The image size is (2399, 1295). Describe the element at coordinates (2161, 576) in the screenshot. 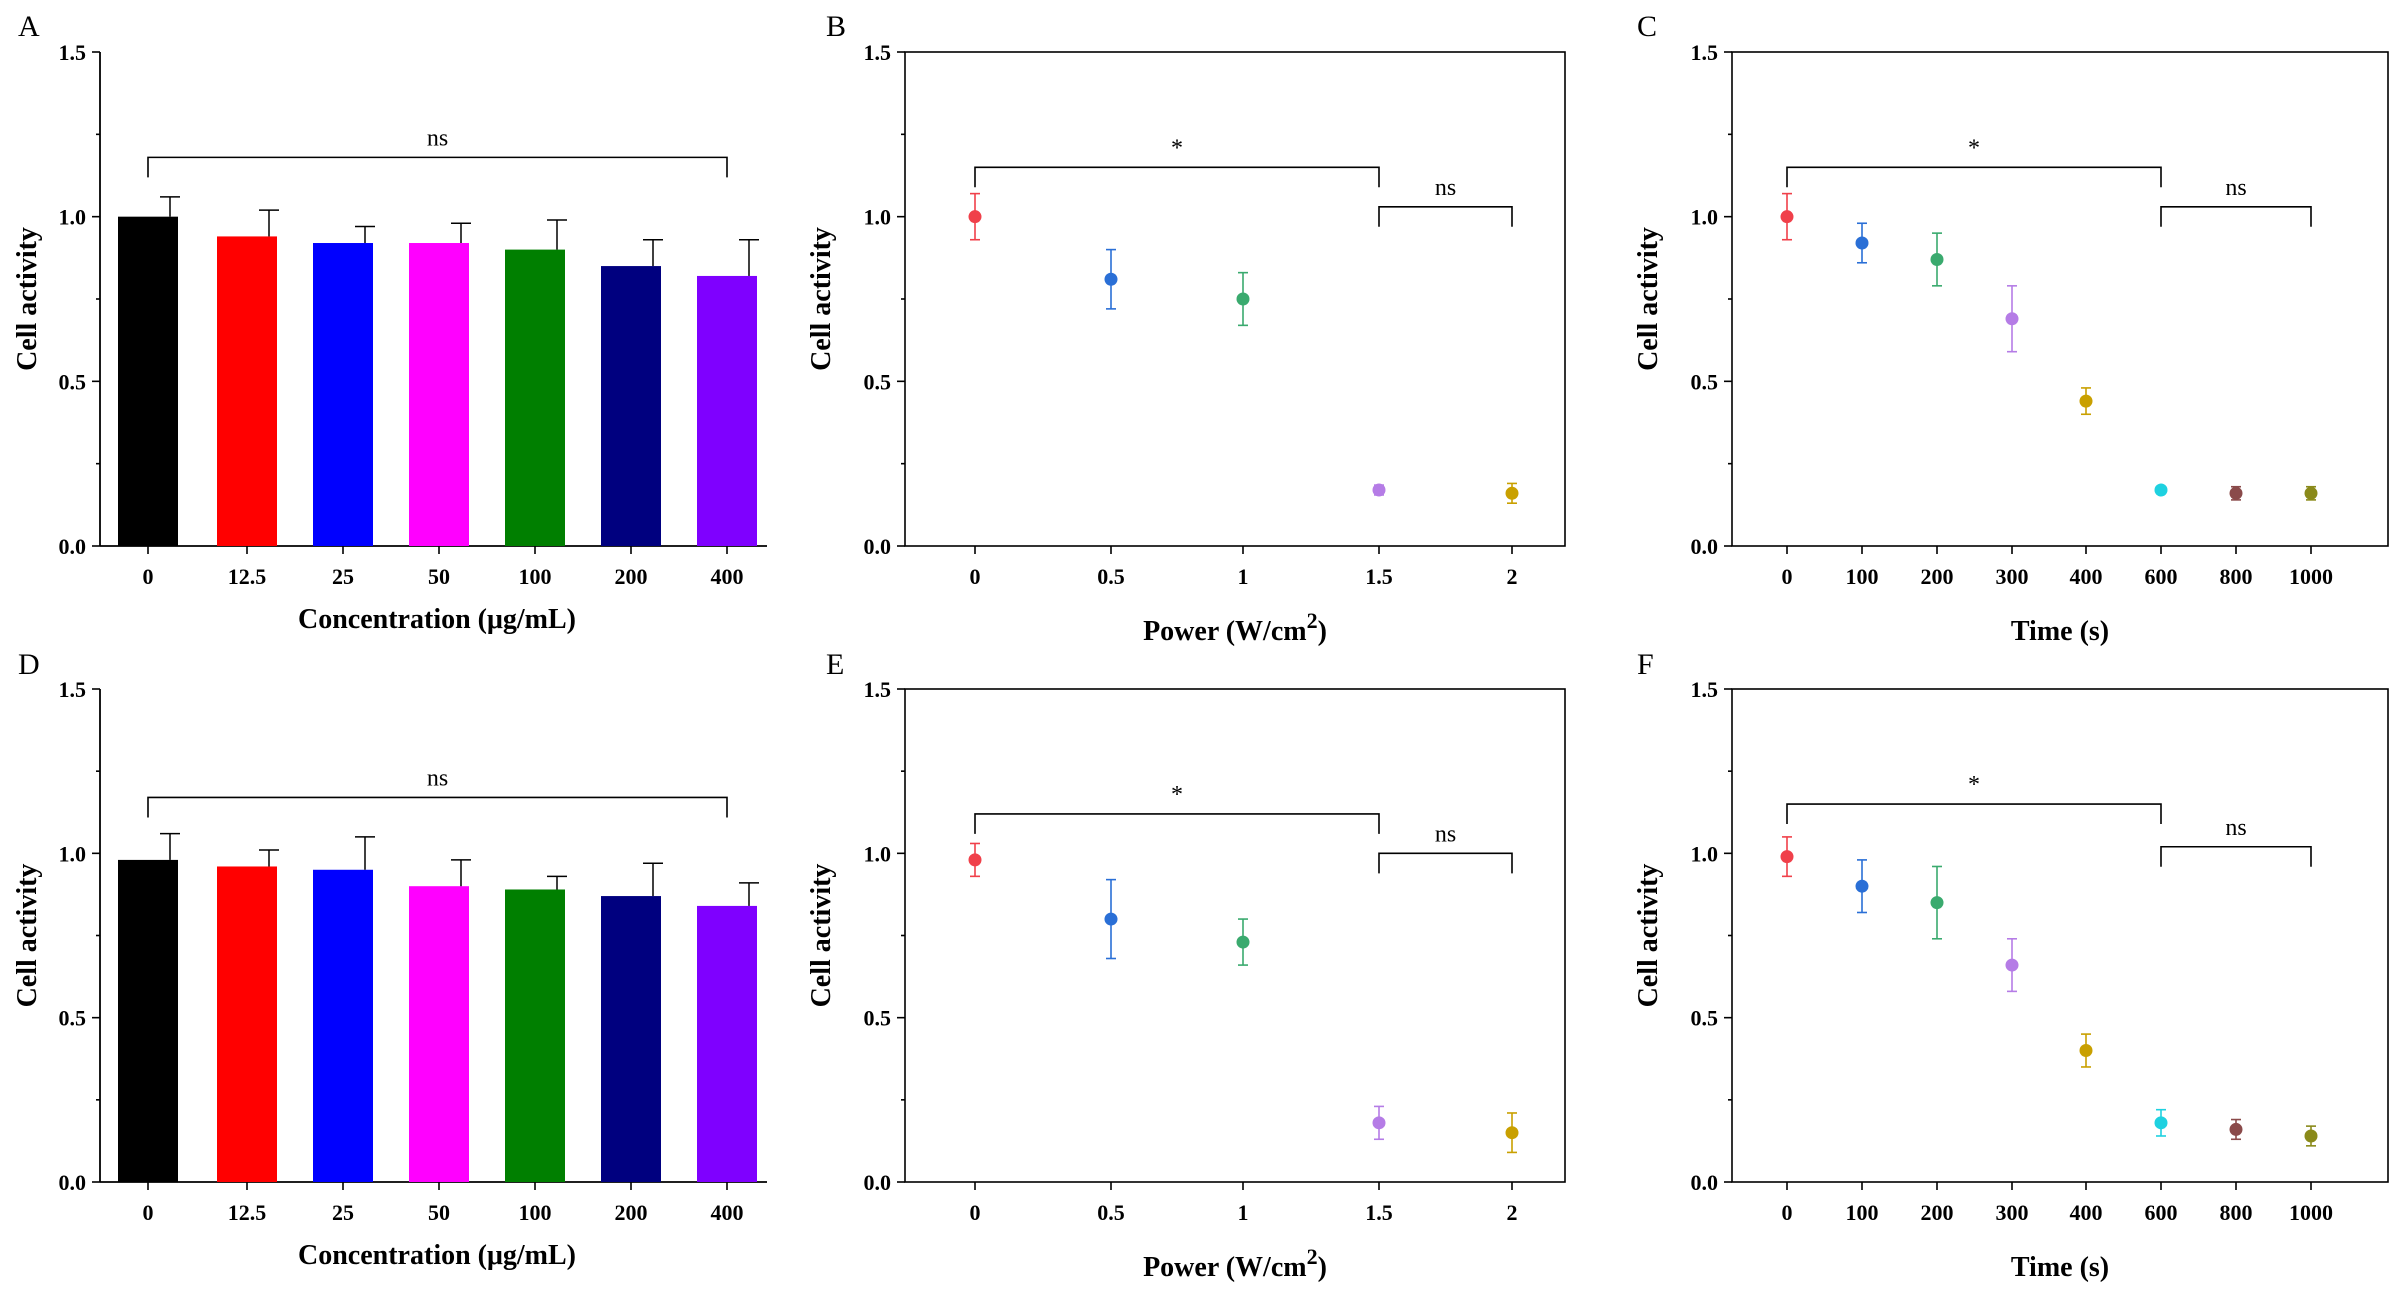

I see `x-tick-label: 600` at that location.